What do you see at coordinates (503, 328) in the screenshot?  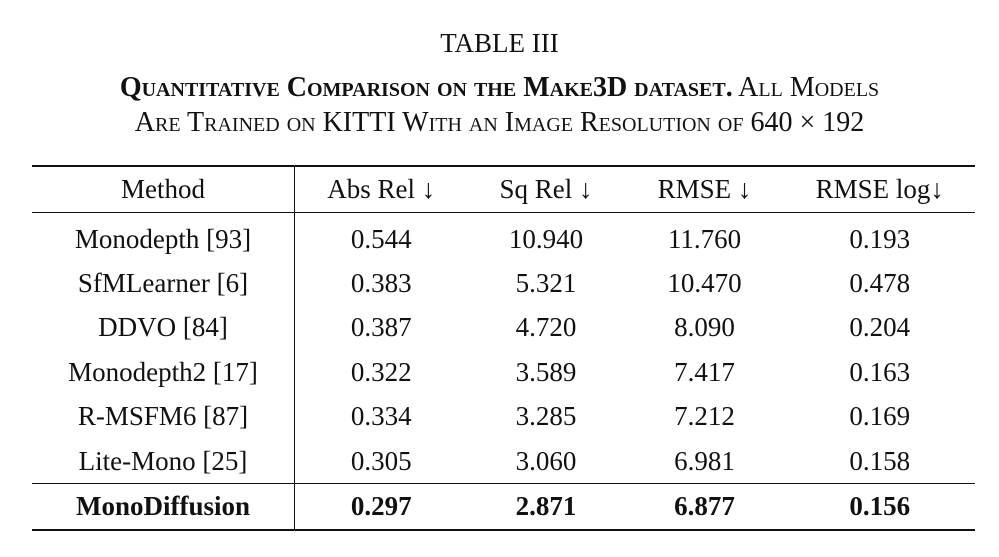 I see `table-row: DDVO [84] 0.387 4.720 8.090 0.204` at bounding box center [503, 328].